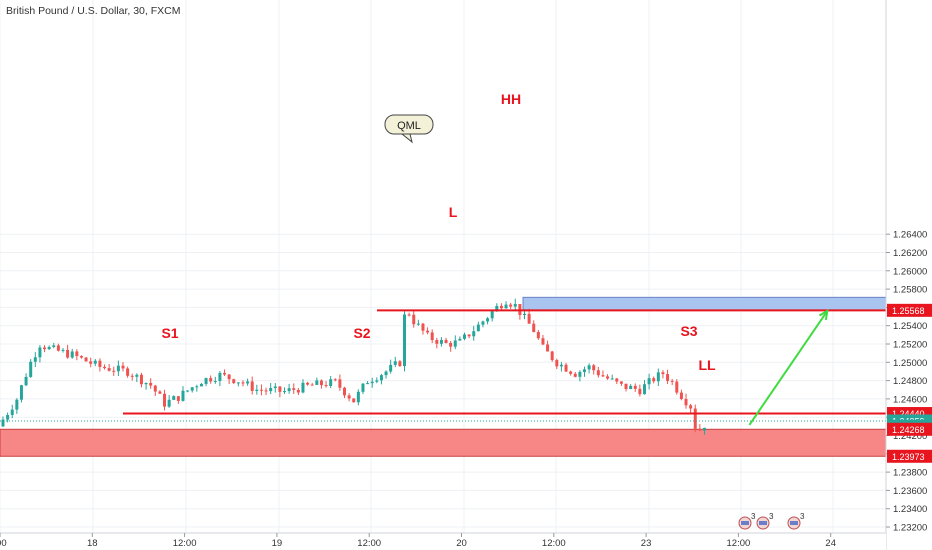 This screenshot has height=550, width=932. I want to click on y-tick-label: 1.24800, so click(910, 381).